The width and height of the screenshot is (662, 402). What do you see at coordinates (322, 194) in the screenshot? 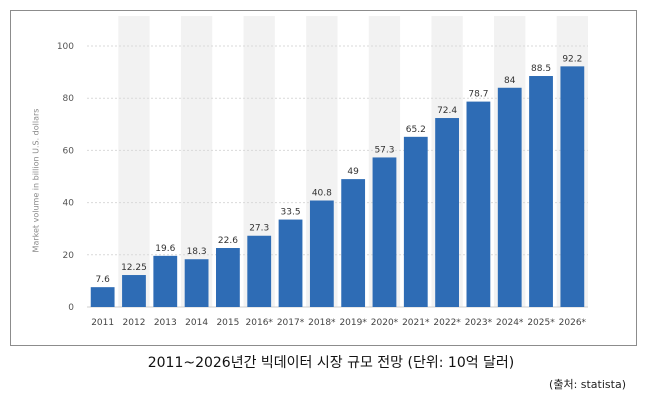
I see `value-label: 40.8` at bounding box center [322, 194].